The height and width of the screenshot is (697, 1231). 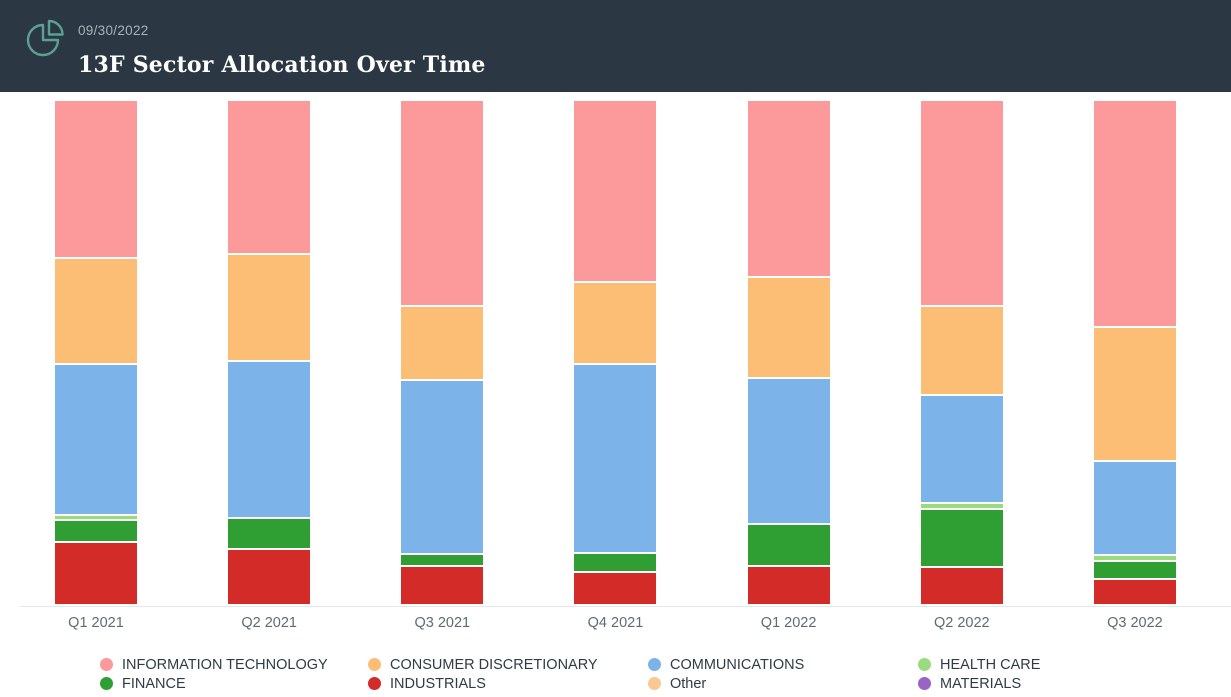 I want to click on legend-label-finance: FINANCE, so click(x=154, y=683).